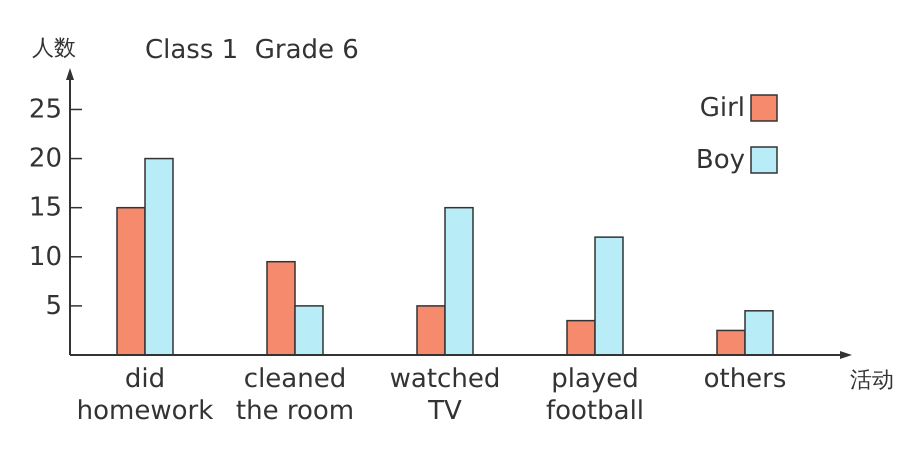 The width and height of the screenshot is (912, 452). What do you see at coordinates (145, 395) in the screenshot?
I see `x-tick-label: did homework` at bounding box center [145, 395].